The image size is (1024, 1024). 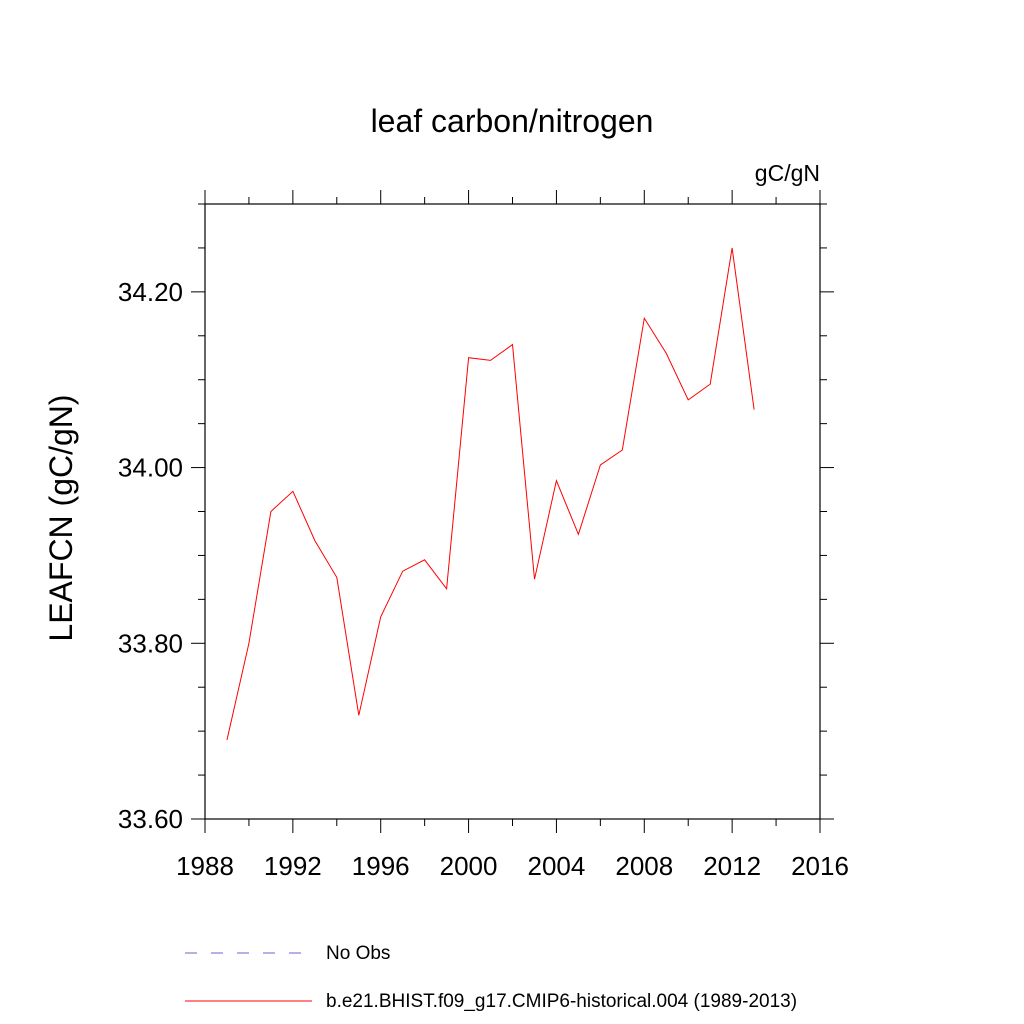 I want to click on units-label: gC/gN, so click(x=787, y=173).